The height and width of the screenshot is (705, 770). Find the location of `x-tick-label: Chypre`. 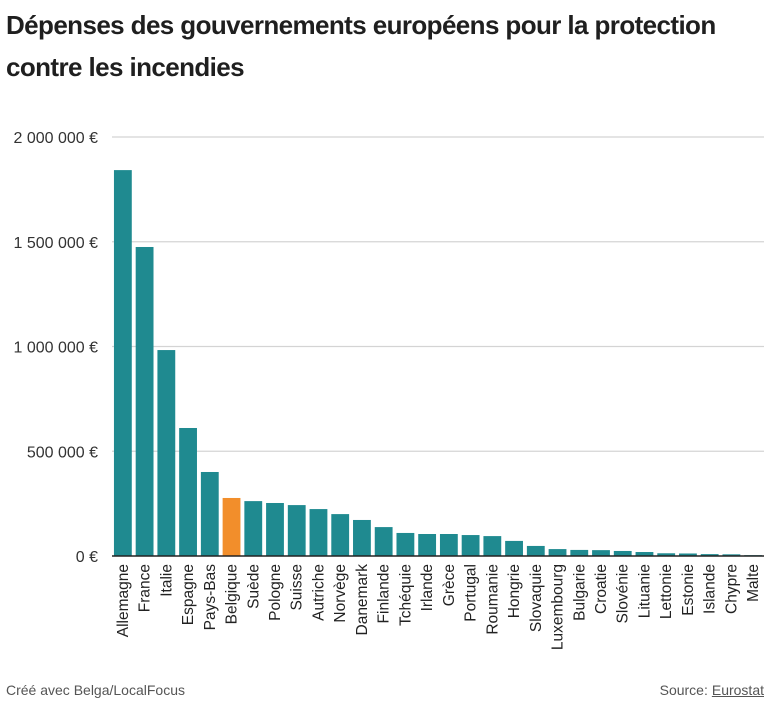

x-tick-label: Chypre is located at coordinates (731, 589).